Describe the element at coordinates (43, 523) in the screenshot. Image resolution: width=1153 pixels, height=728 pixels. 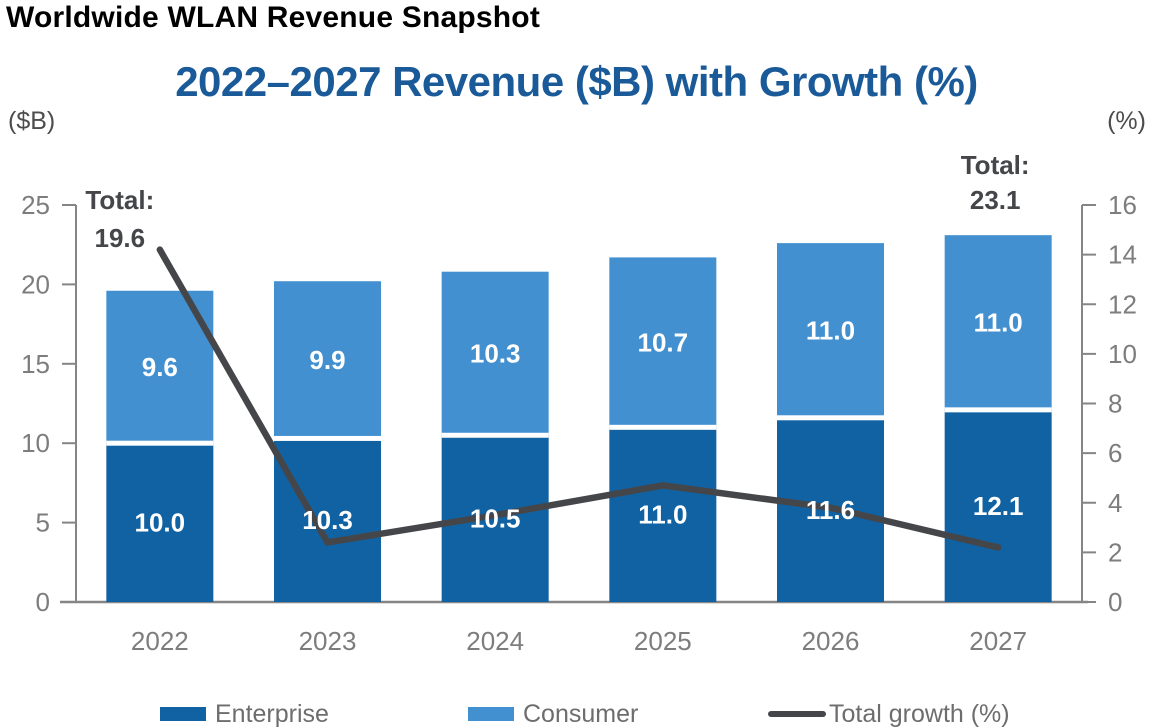
I see `left-axis-tick-label: 5` at that location.